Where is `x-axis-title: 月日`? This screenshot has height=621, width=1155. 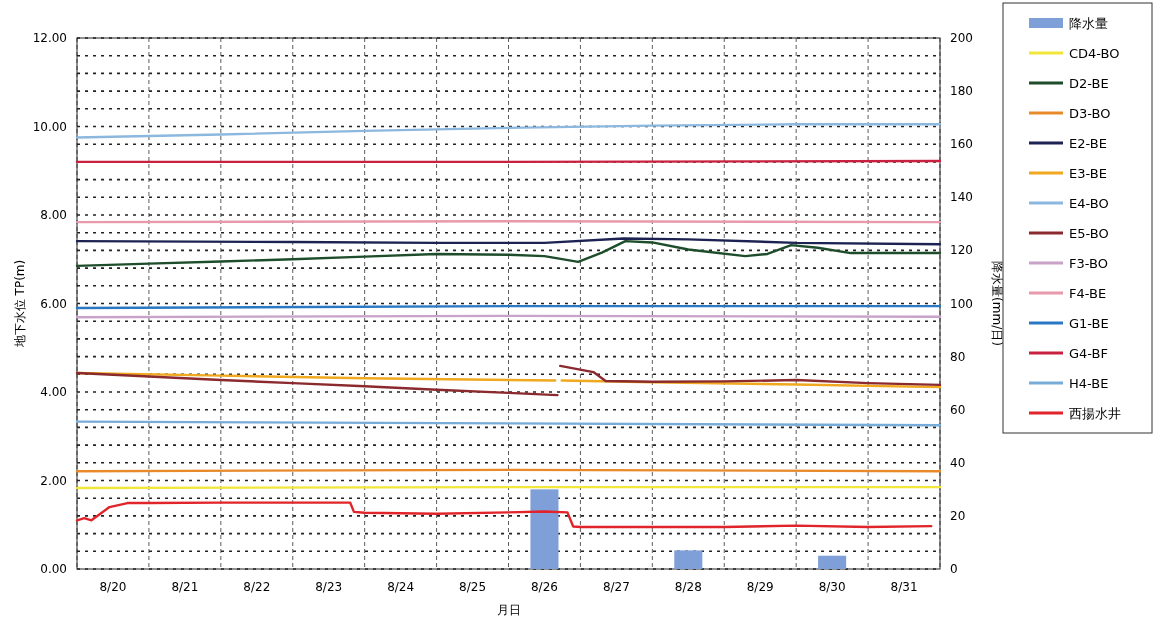
x-axis-title: 月日 is located at coordinates (508, 610).